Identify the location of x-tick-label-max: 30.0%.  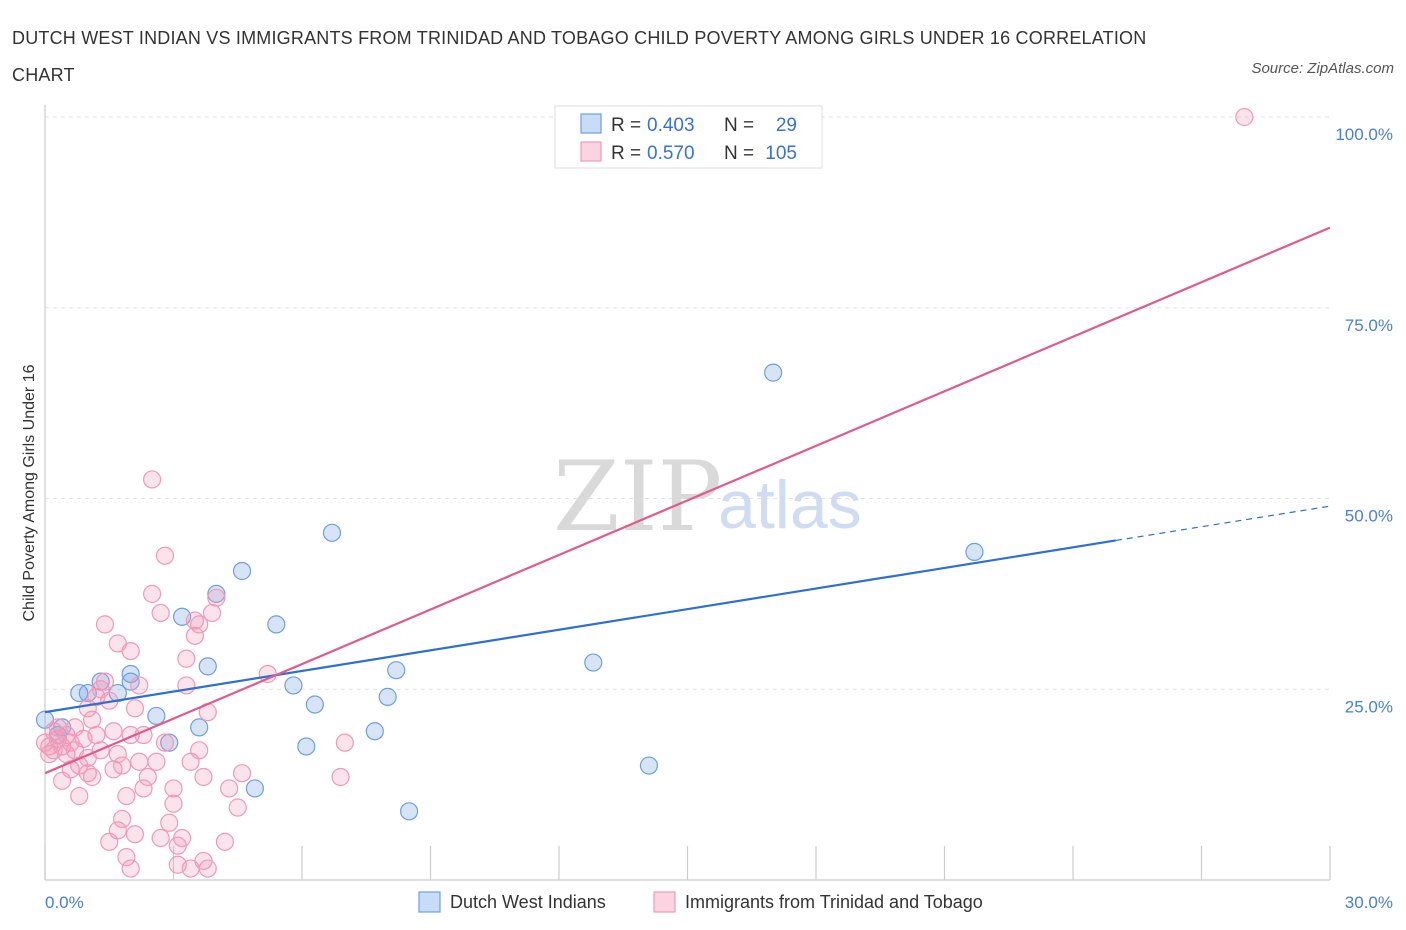
(1369, 902).